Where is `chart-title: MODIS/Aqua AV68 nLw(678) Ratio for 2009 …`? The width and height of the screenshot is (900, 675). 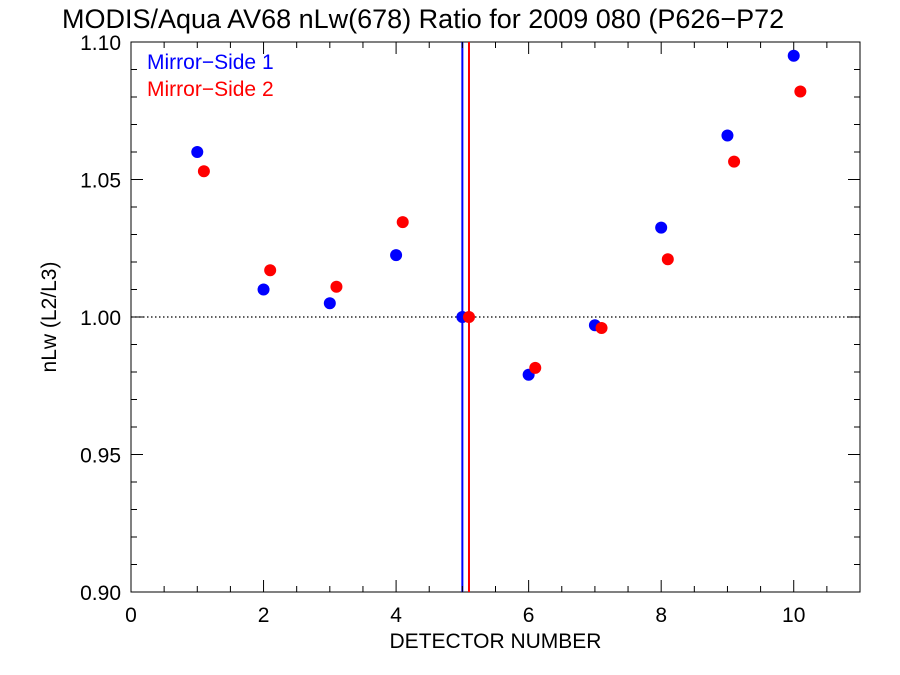
chart-title: MODIS/Aqua AV68 nLw(678) Ratio for 2009 … is located at coordinates (423, 19).